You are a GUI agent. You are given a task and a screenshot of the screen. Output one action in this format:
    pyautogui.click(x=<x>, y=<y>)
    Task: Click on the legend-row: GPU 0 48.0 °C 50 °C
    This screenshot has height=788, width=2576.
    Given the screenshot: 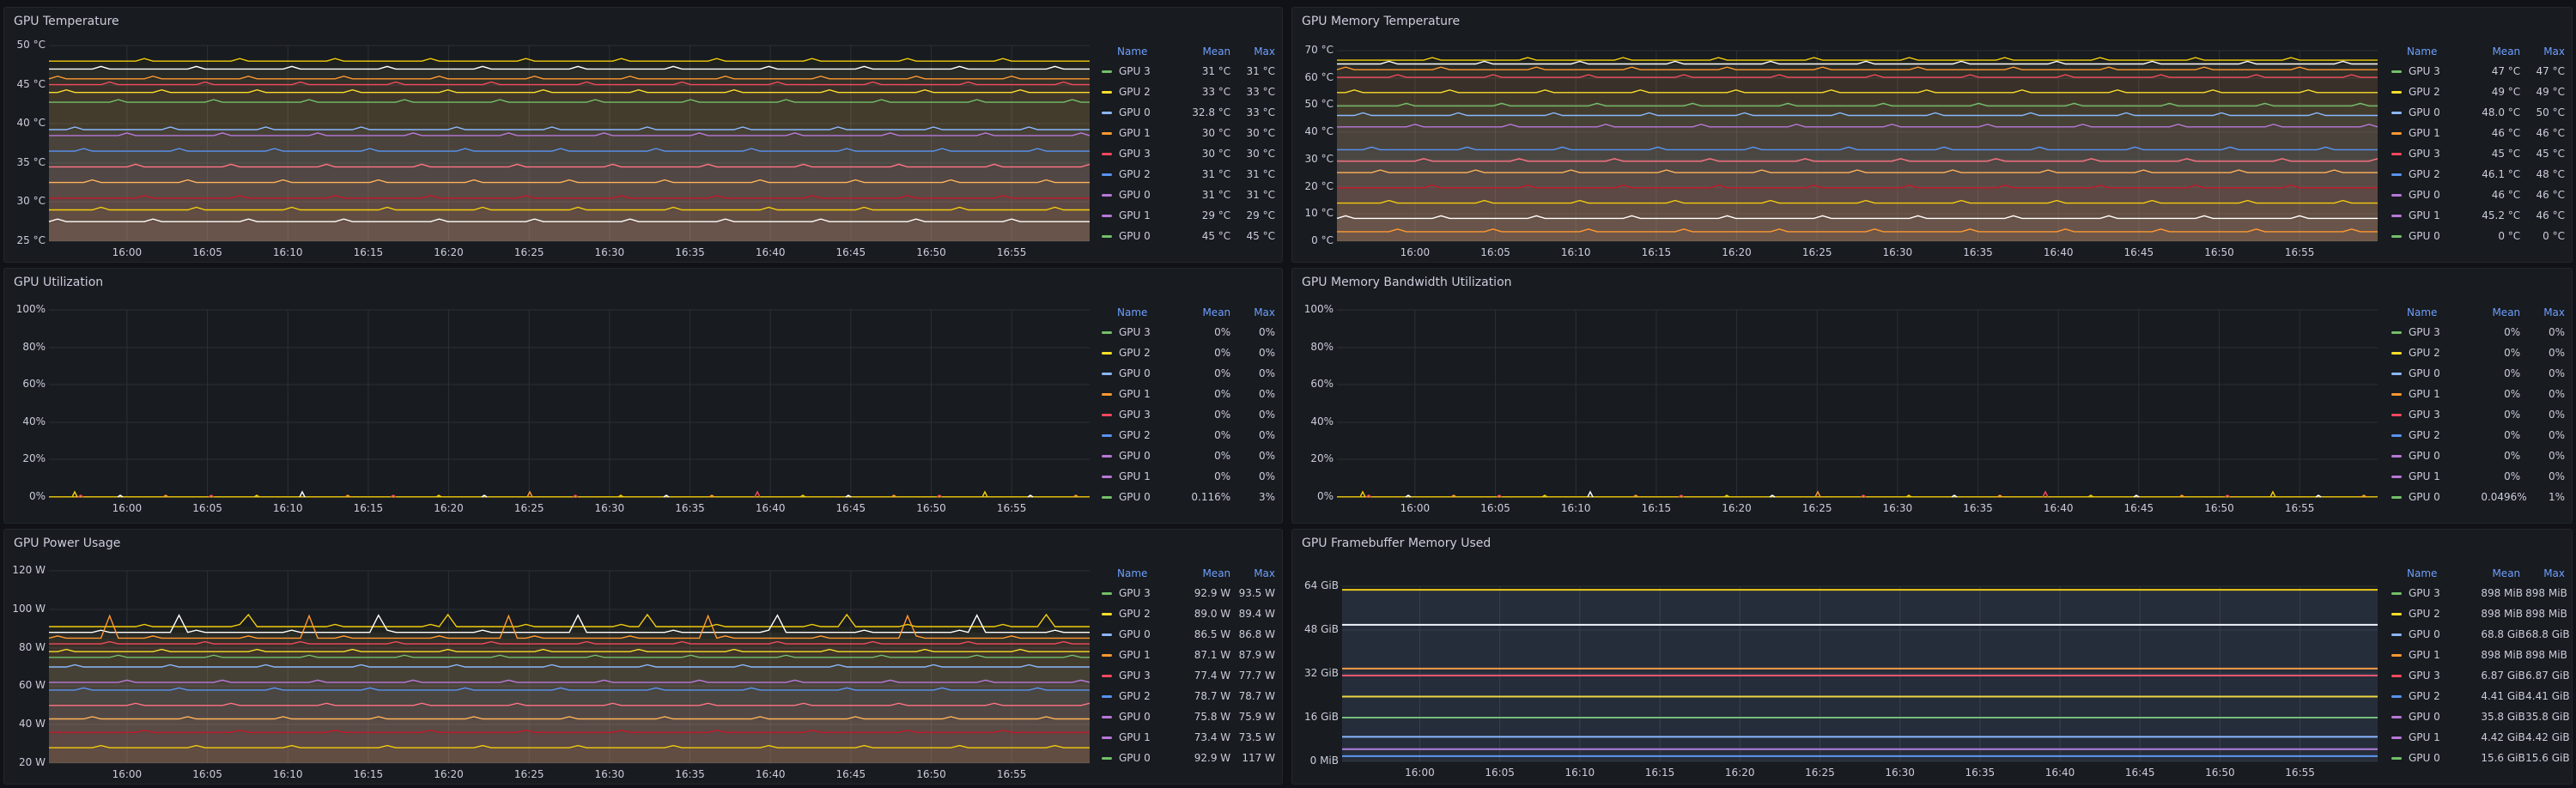 What is the action you would take?
    pyautogui.click(x=2478, y=113)
    